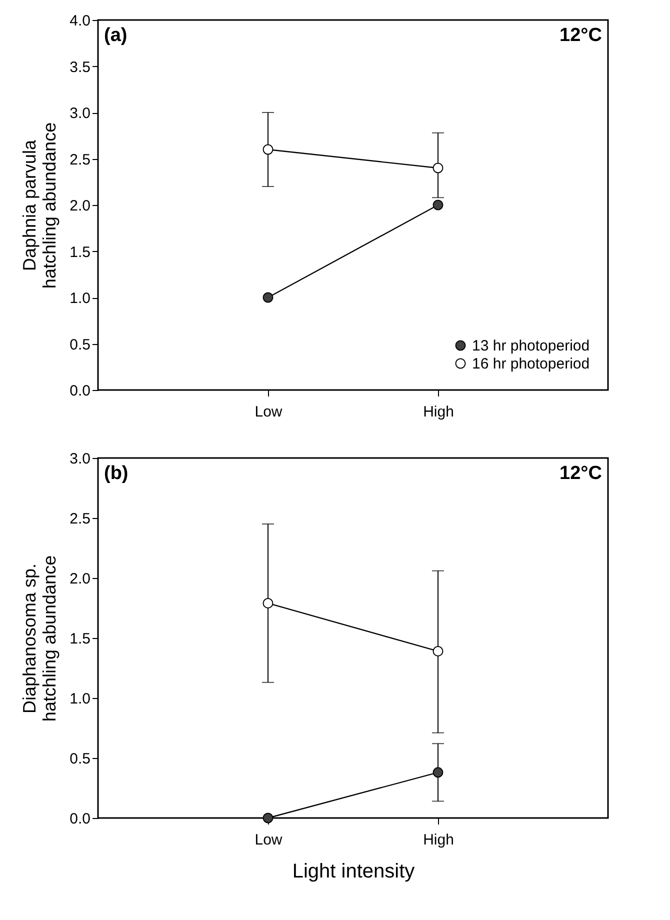 Image resolution: width=670 pixels, height=920 pixels. Describe the element at coordinates (80, 21) in the screenshot. I see `y-tick-label: 4.0` at that location.